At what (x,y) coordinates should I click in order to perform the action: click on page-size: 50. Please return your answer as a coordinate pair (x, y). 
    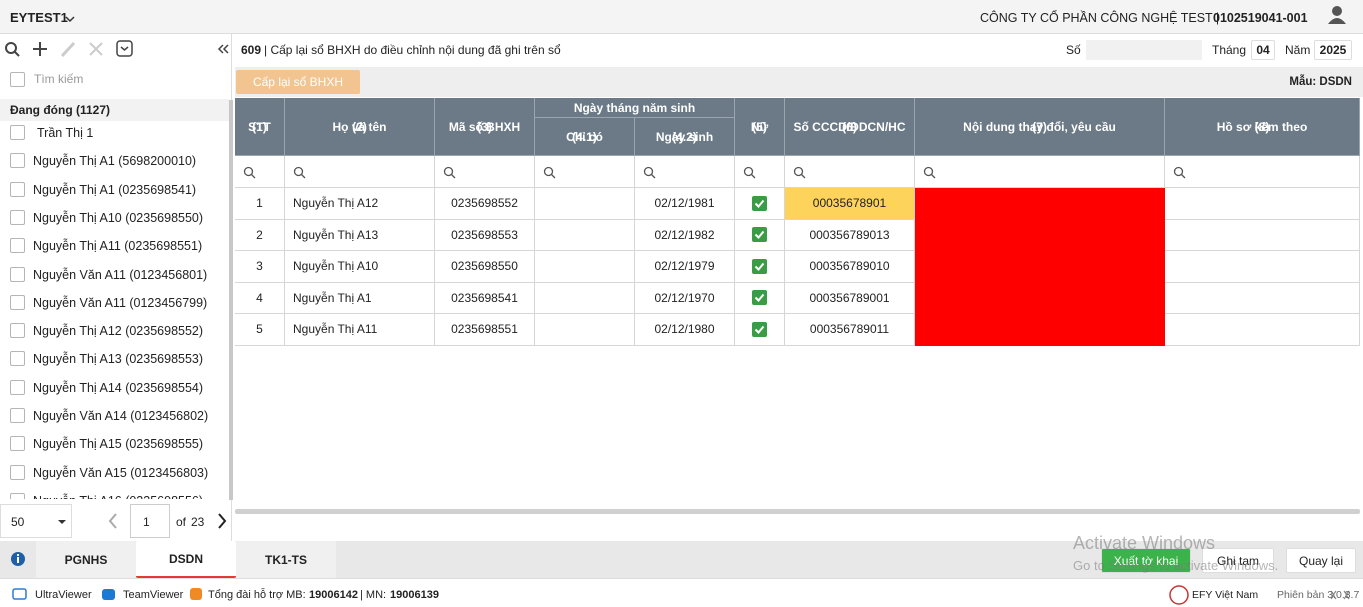
    Looking at the image, I should click on (36, 521).